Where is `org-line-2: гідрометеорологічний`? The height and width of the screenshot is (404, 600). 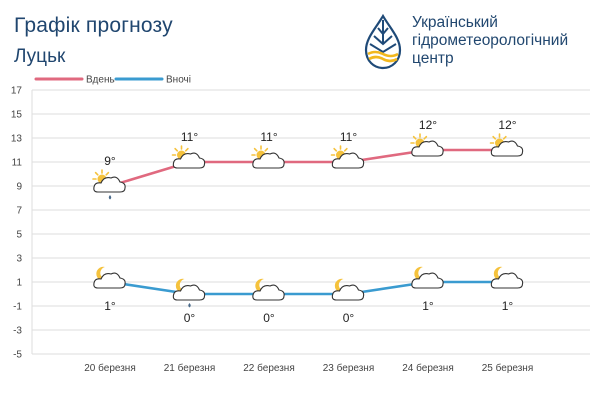
org-line-2: гідрометеорологічний is located at coordinates (490, 40).